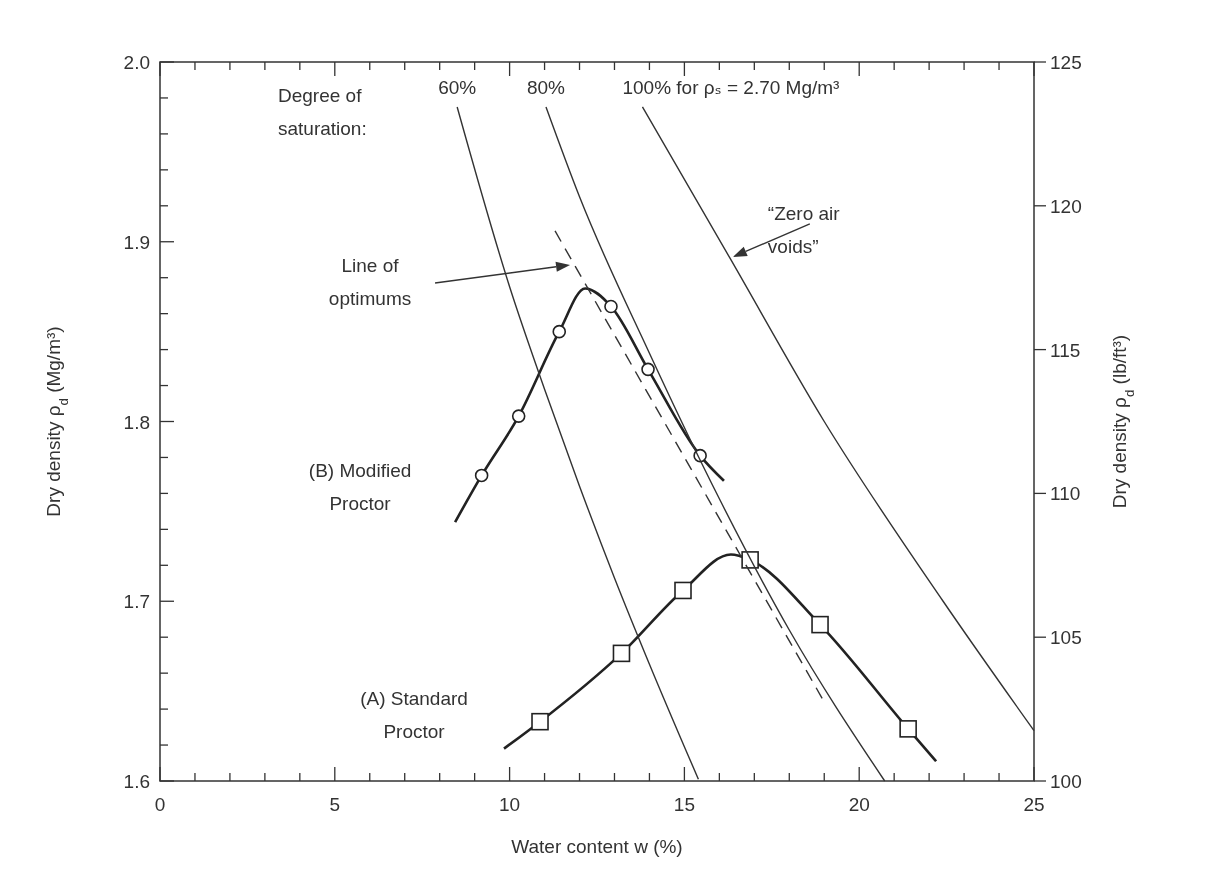 The width and height of the screenshot is (1215, 873). Describe the element at coordinates (1034, 804) in the screenshot. I see `x-tick-label: 25` at that location.